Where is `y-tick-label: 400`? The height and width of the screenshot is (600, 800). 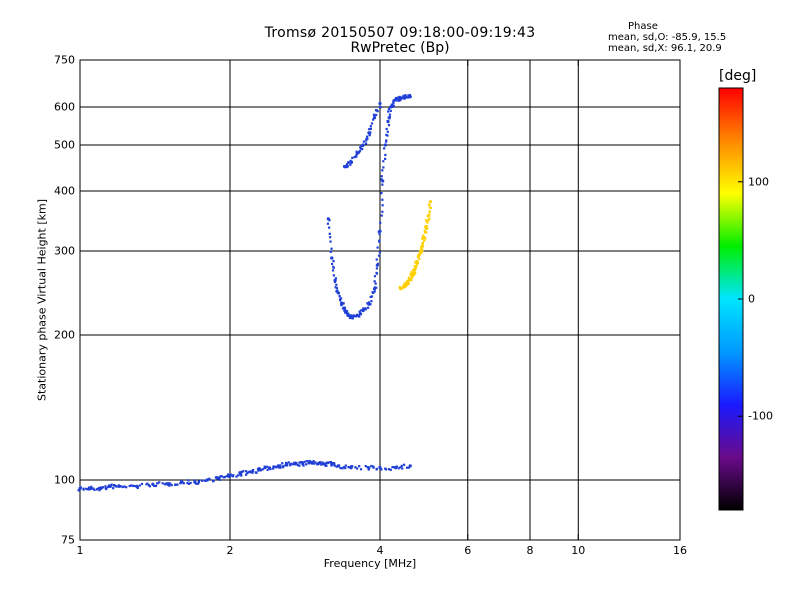
y-tick-label: 400 is located at coordinates (64, 191).